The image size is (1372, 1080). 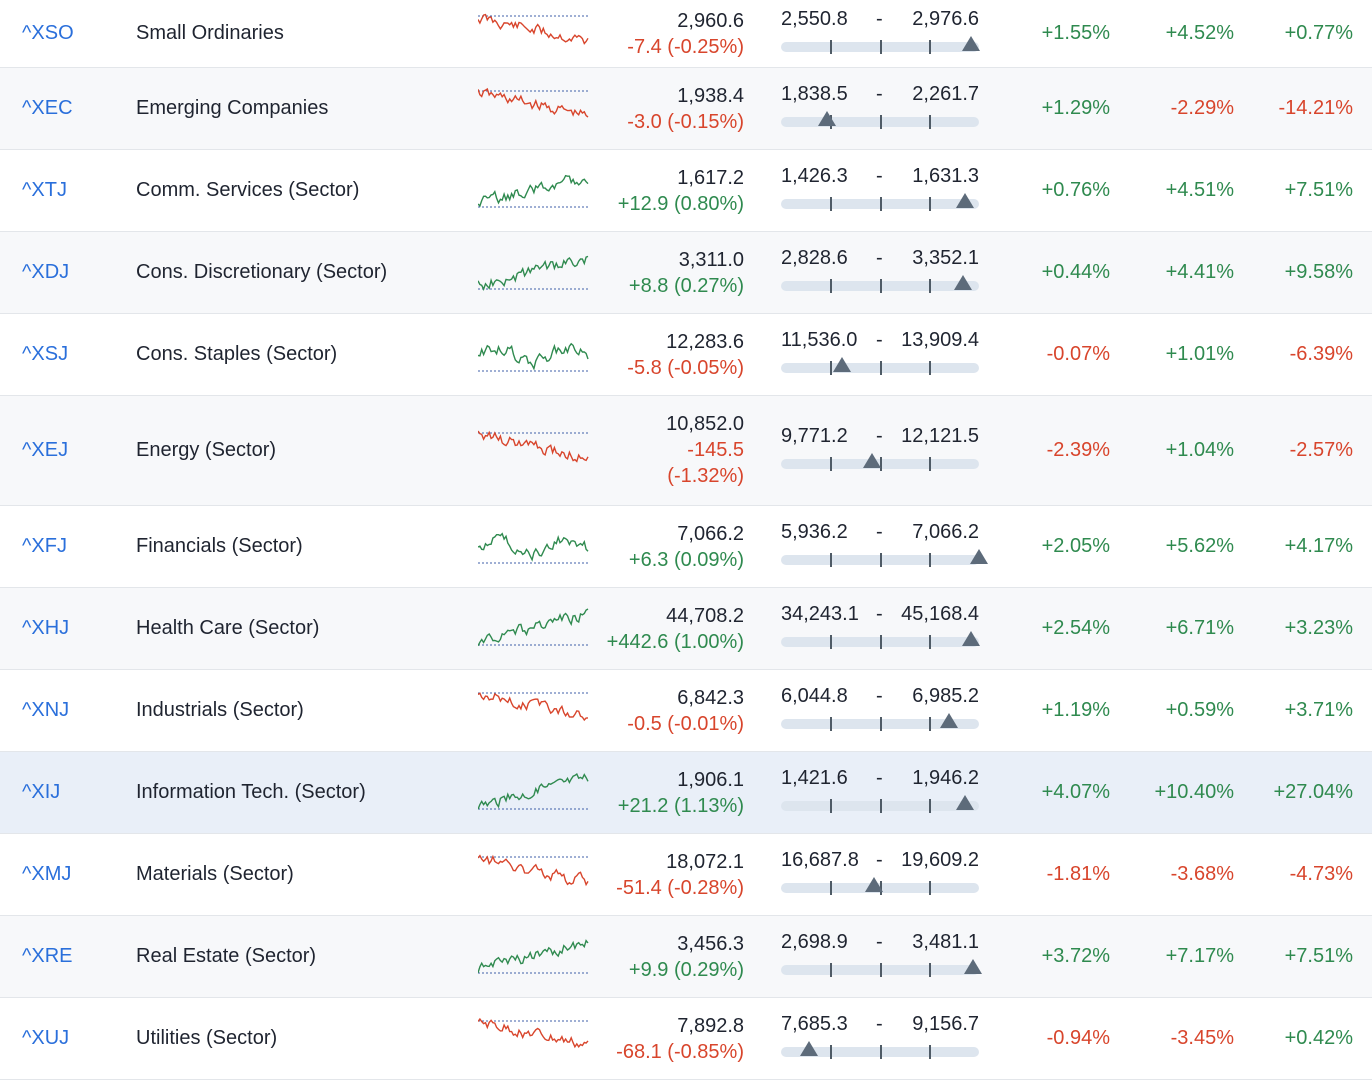 What do you see at coordinates (1078, 1038) in the screenshot?
I see `pct-p1: -0.94%` at bounding box center [1078, 1038].